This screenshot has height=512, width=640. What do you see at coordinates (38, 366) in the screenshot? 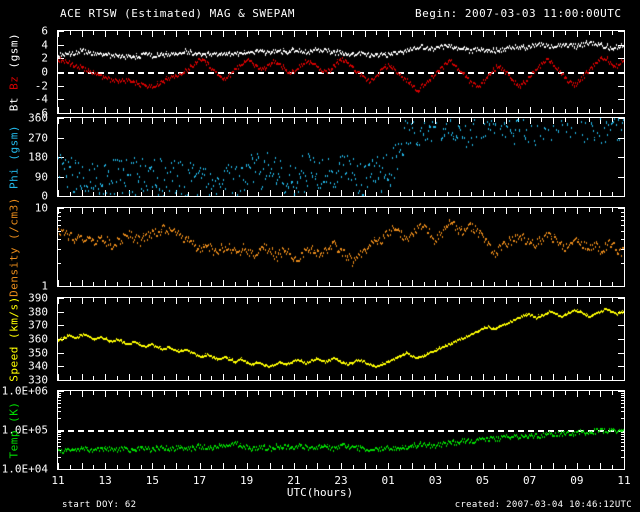
I see `y-tick-label: 340` at bounding box center [38, 366].